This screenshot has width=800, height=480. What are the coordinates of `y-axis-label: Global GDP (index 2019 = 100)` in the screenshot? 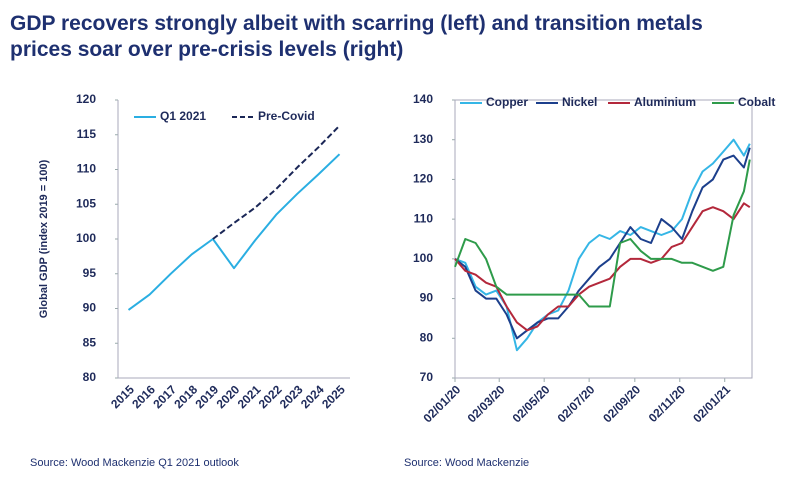 It's located at (44, 238).